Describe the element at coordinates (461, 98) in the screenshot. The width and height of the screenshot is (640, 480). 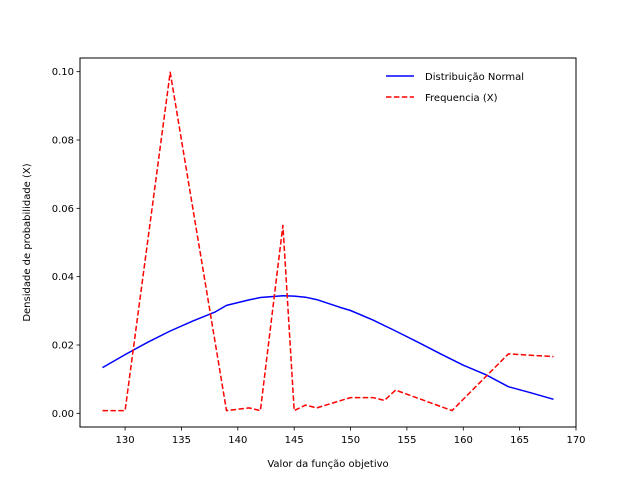
I see `legend-label-frequencia: Frequencia (X)` at that location.